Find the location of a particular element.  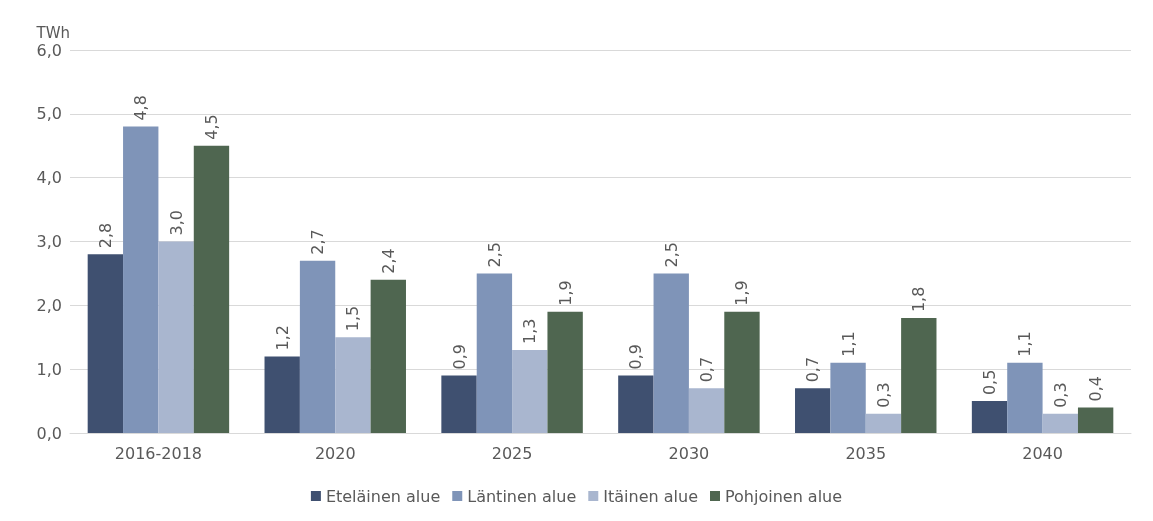

legend-label: Pohjoinen alue is located at coordinates (783, 496).